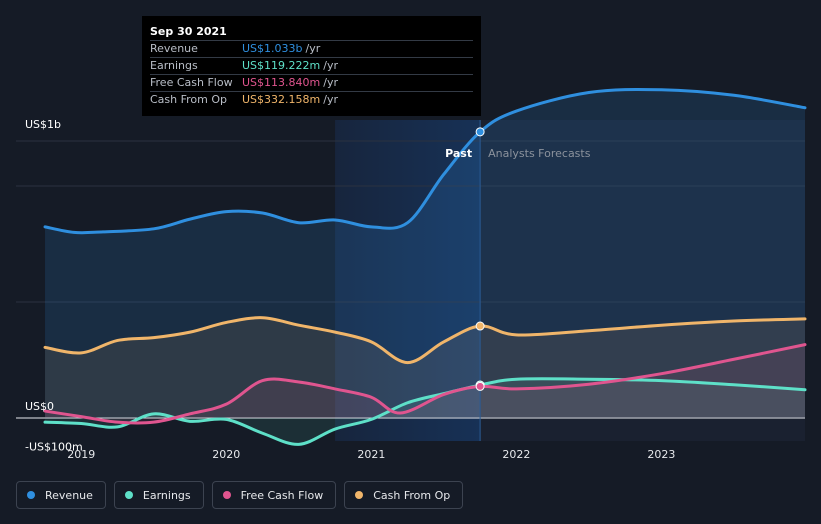  Describe the element at coordinates (539, 153) in the screenshot. I see `forecast-label: Analysts Forecasts` at that location.